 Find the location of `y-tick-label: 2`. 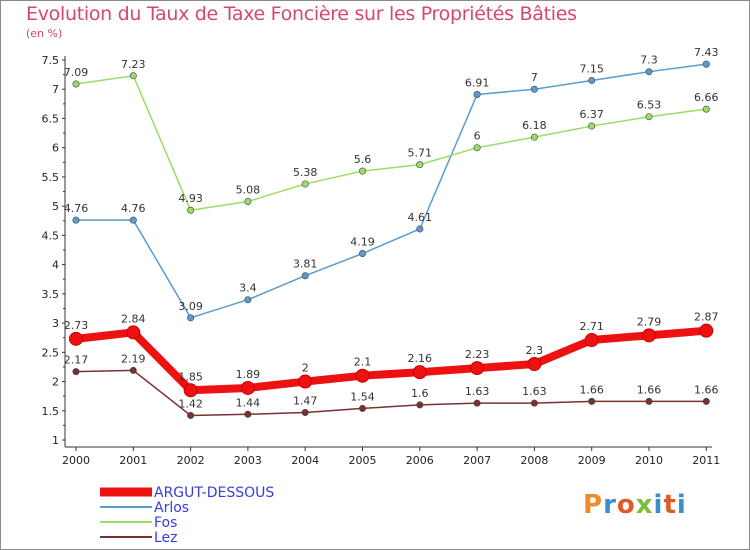

y-tick-label: 2 is located at coordinates (55, 382).